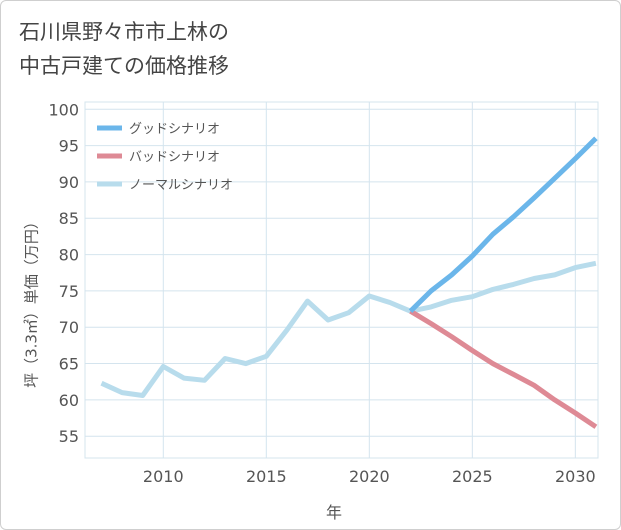  I want to click on x-tick-label: 2025, so click(472, 476).